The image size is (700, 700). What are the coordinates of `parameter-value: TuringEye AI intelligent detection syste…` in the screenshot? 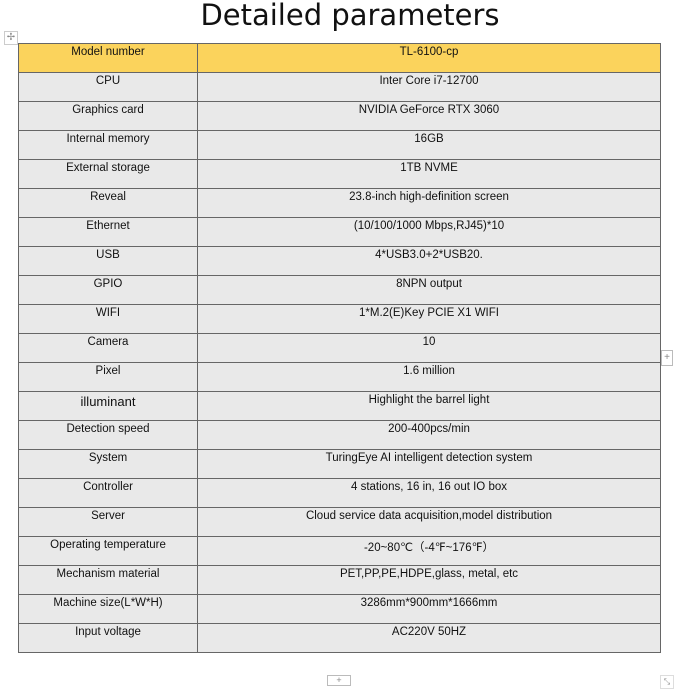 It's located at (429, 464).